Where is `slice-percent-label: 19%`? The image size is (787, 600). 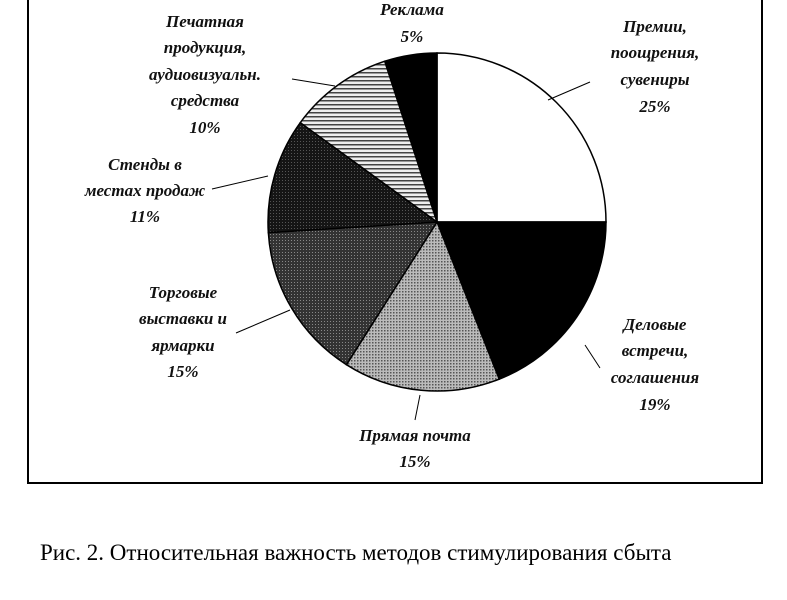
slice-percent-label: 19% is located at coordinates (654, 404).